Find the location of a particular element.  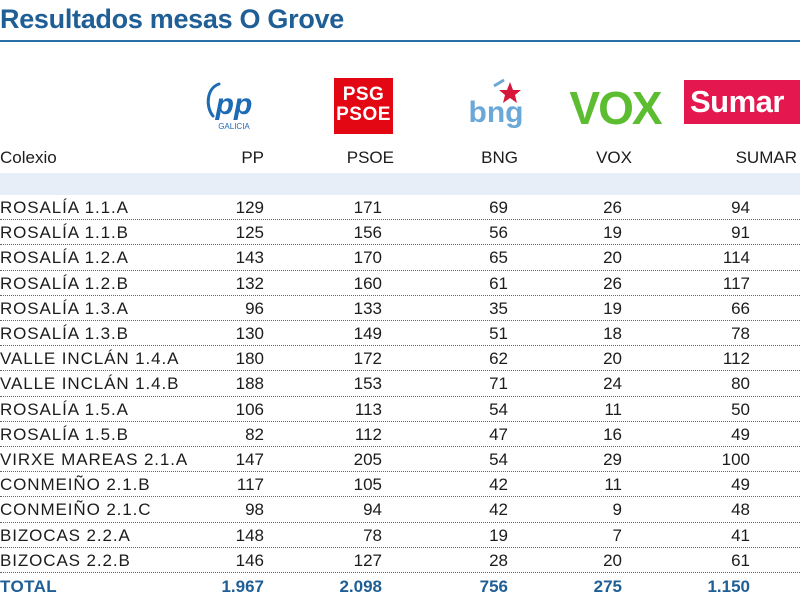

table-row: VIRXE MAREAS 2.1.A 147 205 54 29 100 is located at coordinates (400, 460).